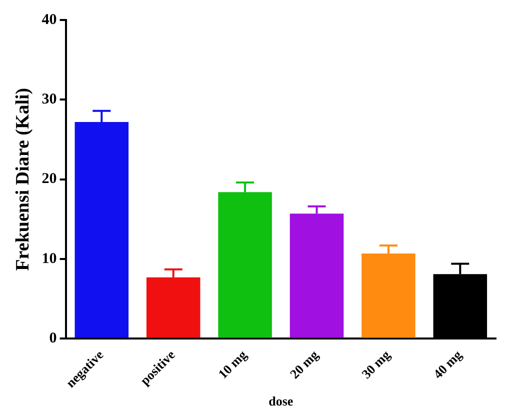 This screenshot has height=418, width=519. What do you see at coordinates (23, 179) in the screenshot?
I see `y-axis-title: Frekuensi Diare (Kali)` at bounding box center [23, 179].